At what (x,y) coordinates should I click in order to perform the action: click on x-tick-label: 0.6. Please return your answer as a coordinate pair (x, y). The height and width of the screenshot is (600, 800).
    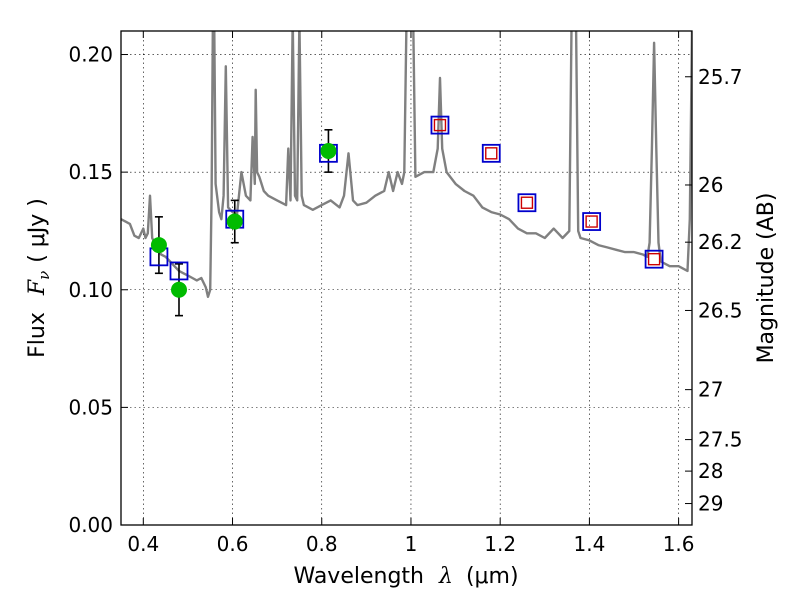
    Looking at the image, I should click on (233, 544).